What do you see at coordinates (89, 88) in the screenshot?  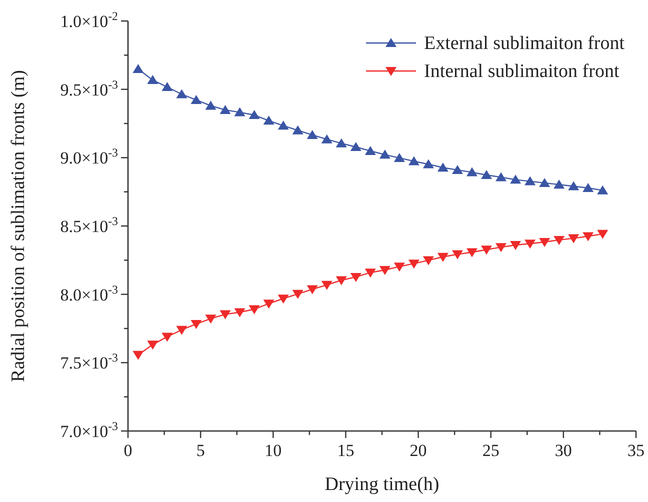 I see `y-tick-label: 9.5×10$^{-3}$` at bounding box center [89, 88].